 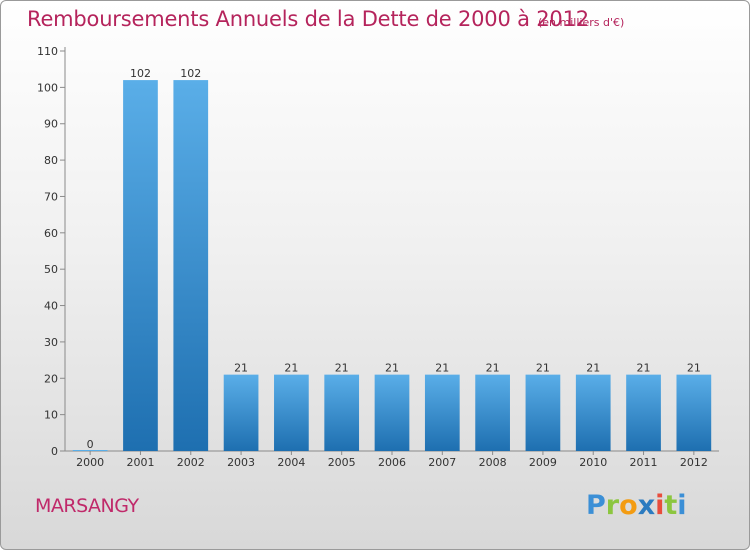 I want to click on bar-2012, so click(x=694, y=412).